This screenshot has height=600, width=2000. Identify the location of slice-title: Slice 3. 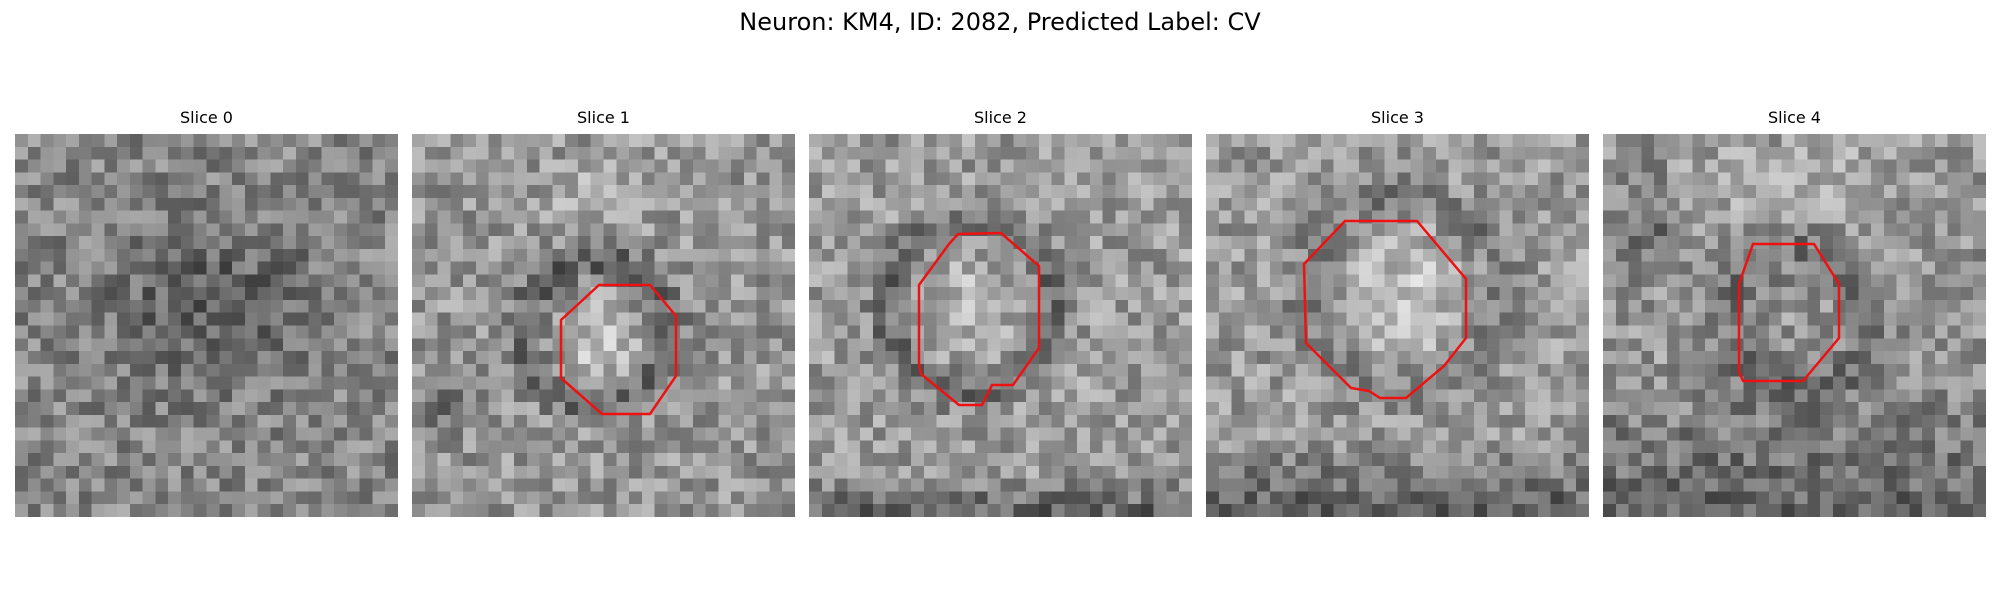
(1397, 117).